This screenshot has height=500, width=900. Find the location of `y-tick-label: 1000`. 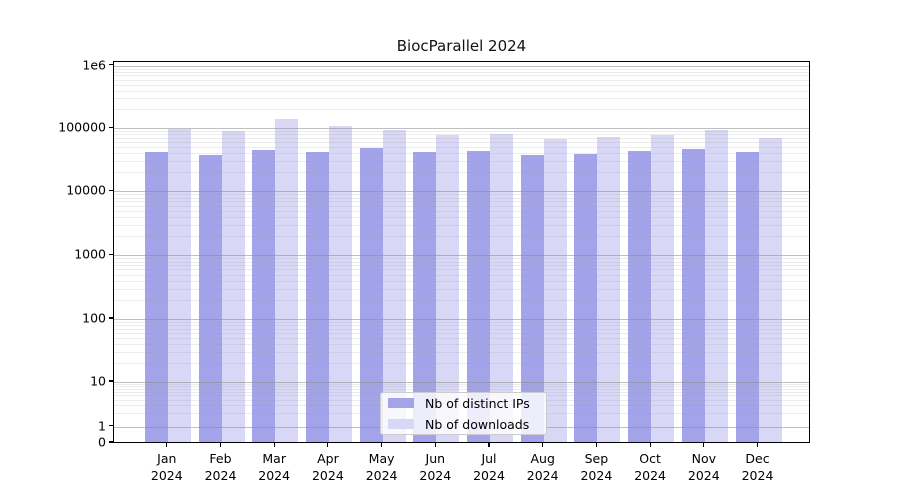

y-tick-label: 1000 is located at coordinates (90, 254).